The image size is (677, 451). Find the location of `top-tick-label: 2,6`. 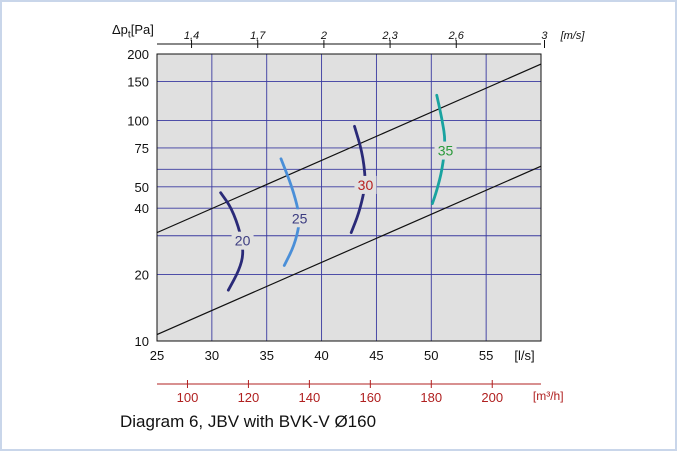

top-tick-label: 2,6 is located at coordinates (456, 36).